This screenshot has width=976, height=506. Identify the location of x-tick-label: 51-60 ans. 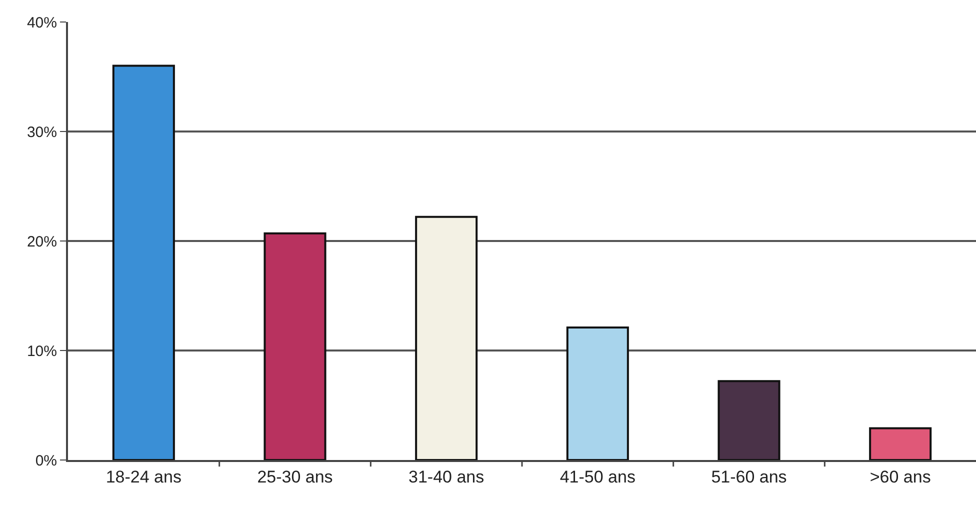
(749, 476).